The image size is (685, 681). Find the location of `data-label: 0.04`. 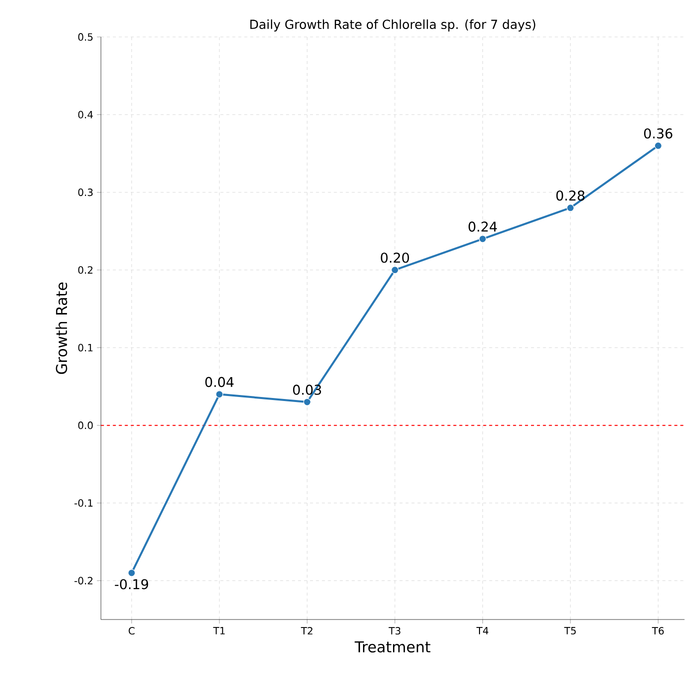

data-label: 0.04 is located at coordinates (219, 381).